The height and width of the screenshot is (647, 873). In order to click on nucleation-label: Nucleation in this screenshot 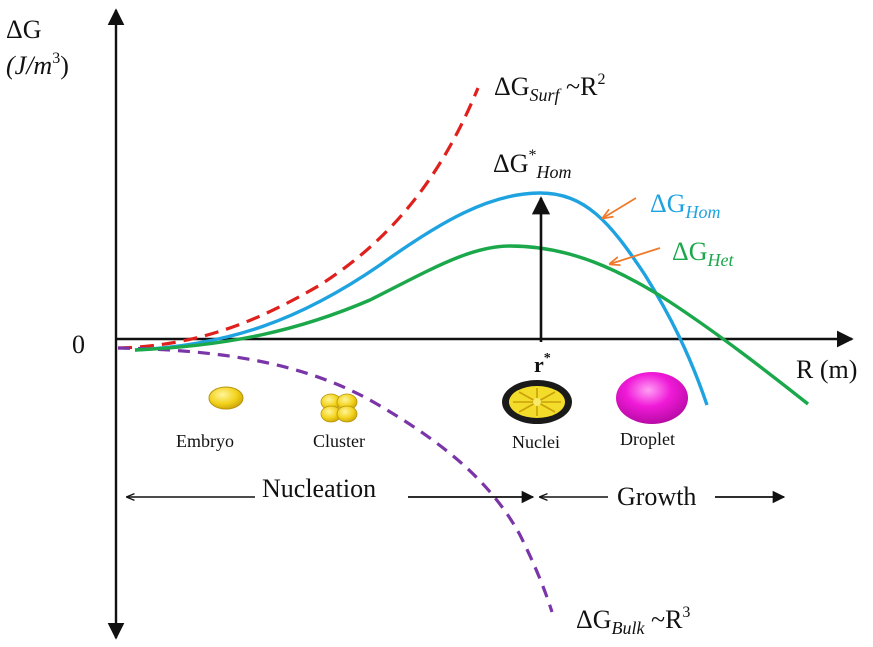, I will do `click(319, 488)`.